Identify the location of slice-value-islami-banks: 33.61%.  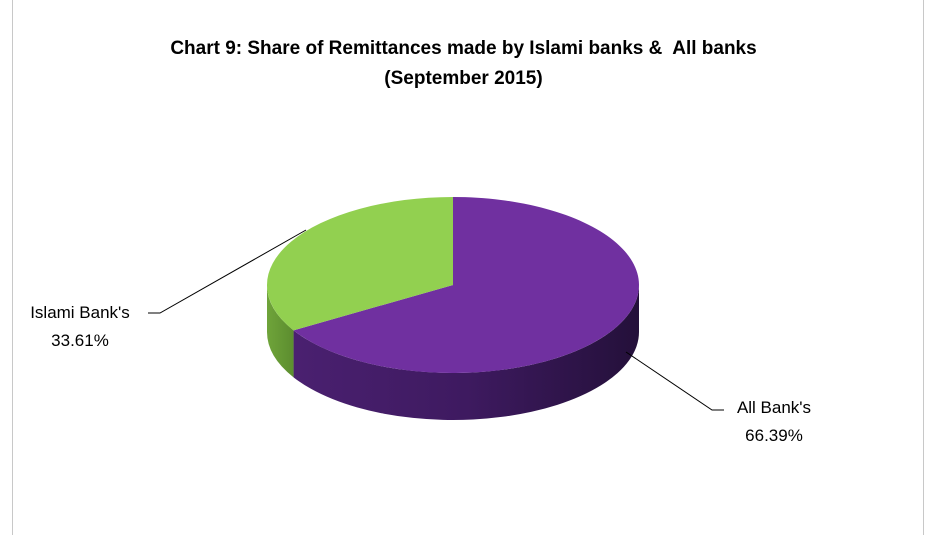
(80, 340).